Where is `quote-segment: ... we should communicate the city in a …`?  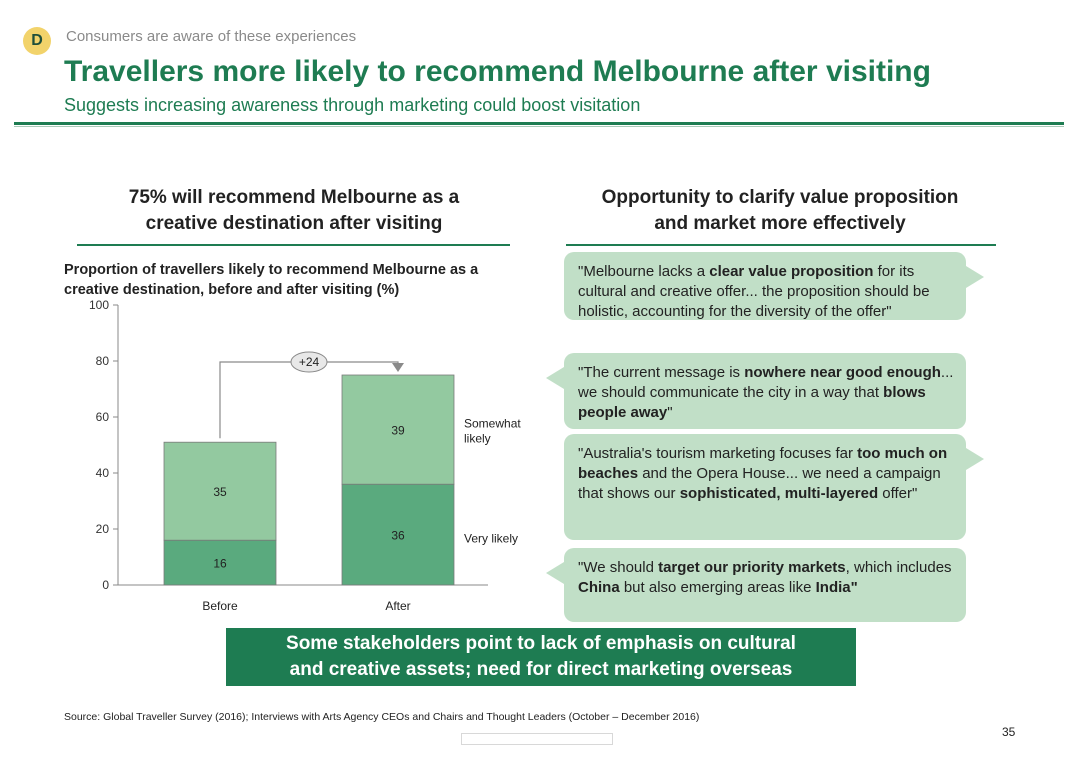
quote-segment: ... we should communicate the city in a … is located at coordinates (766, 382).